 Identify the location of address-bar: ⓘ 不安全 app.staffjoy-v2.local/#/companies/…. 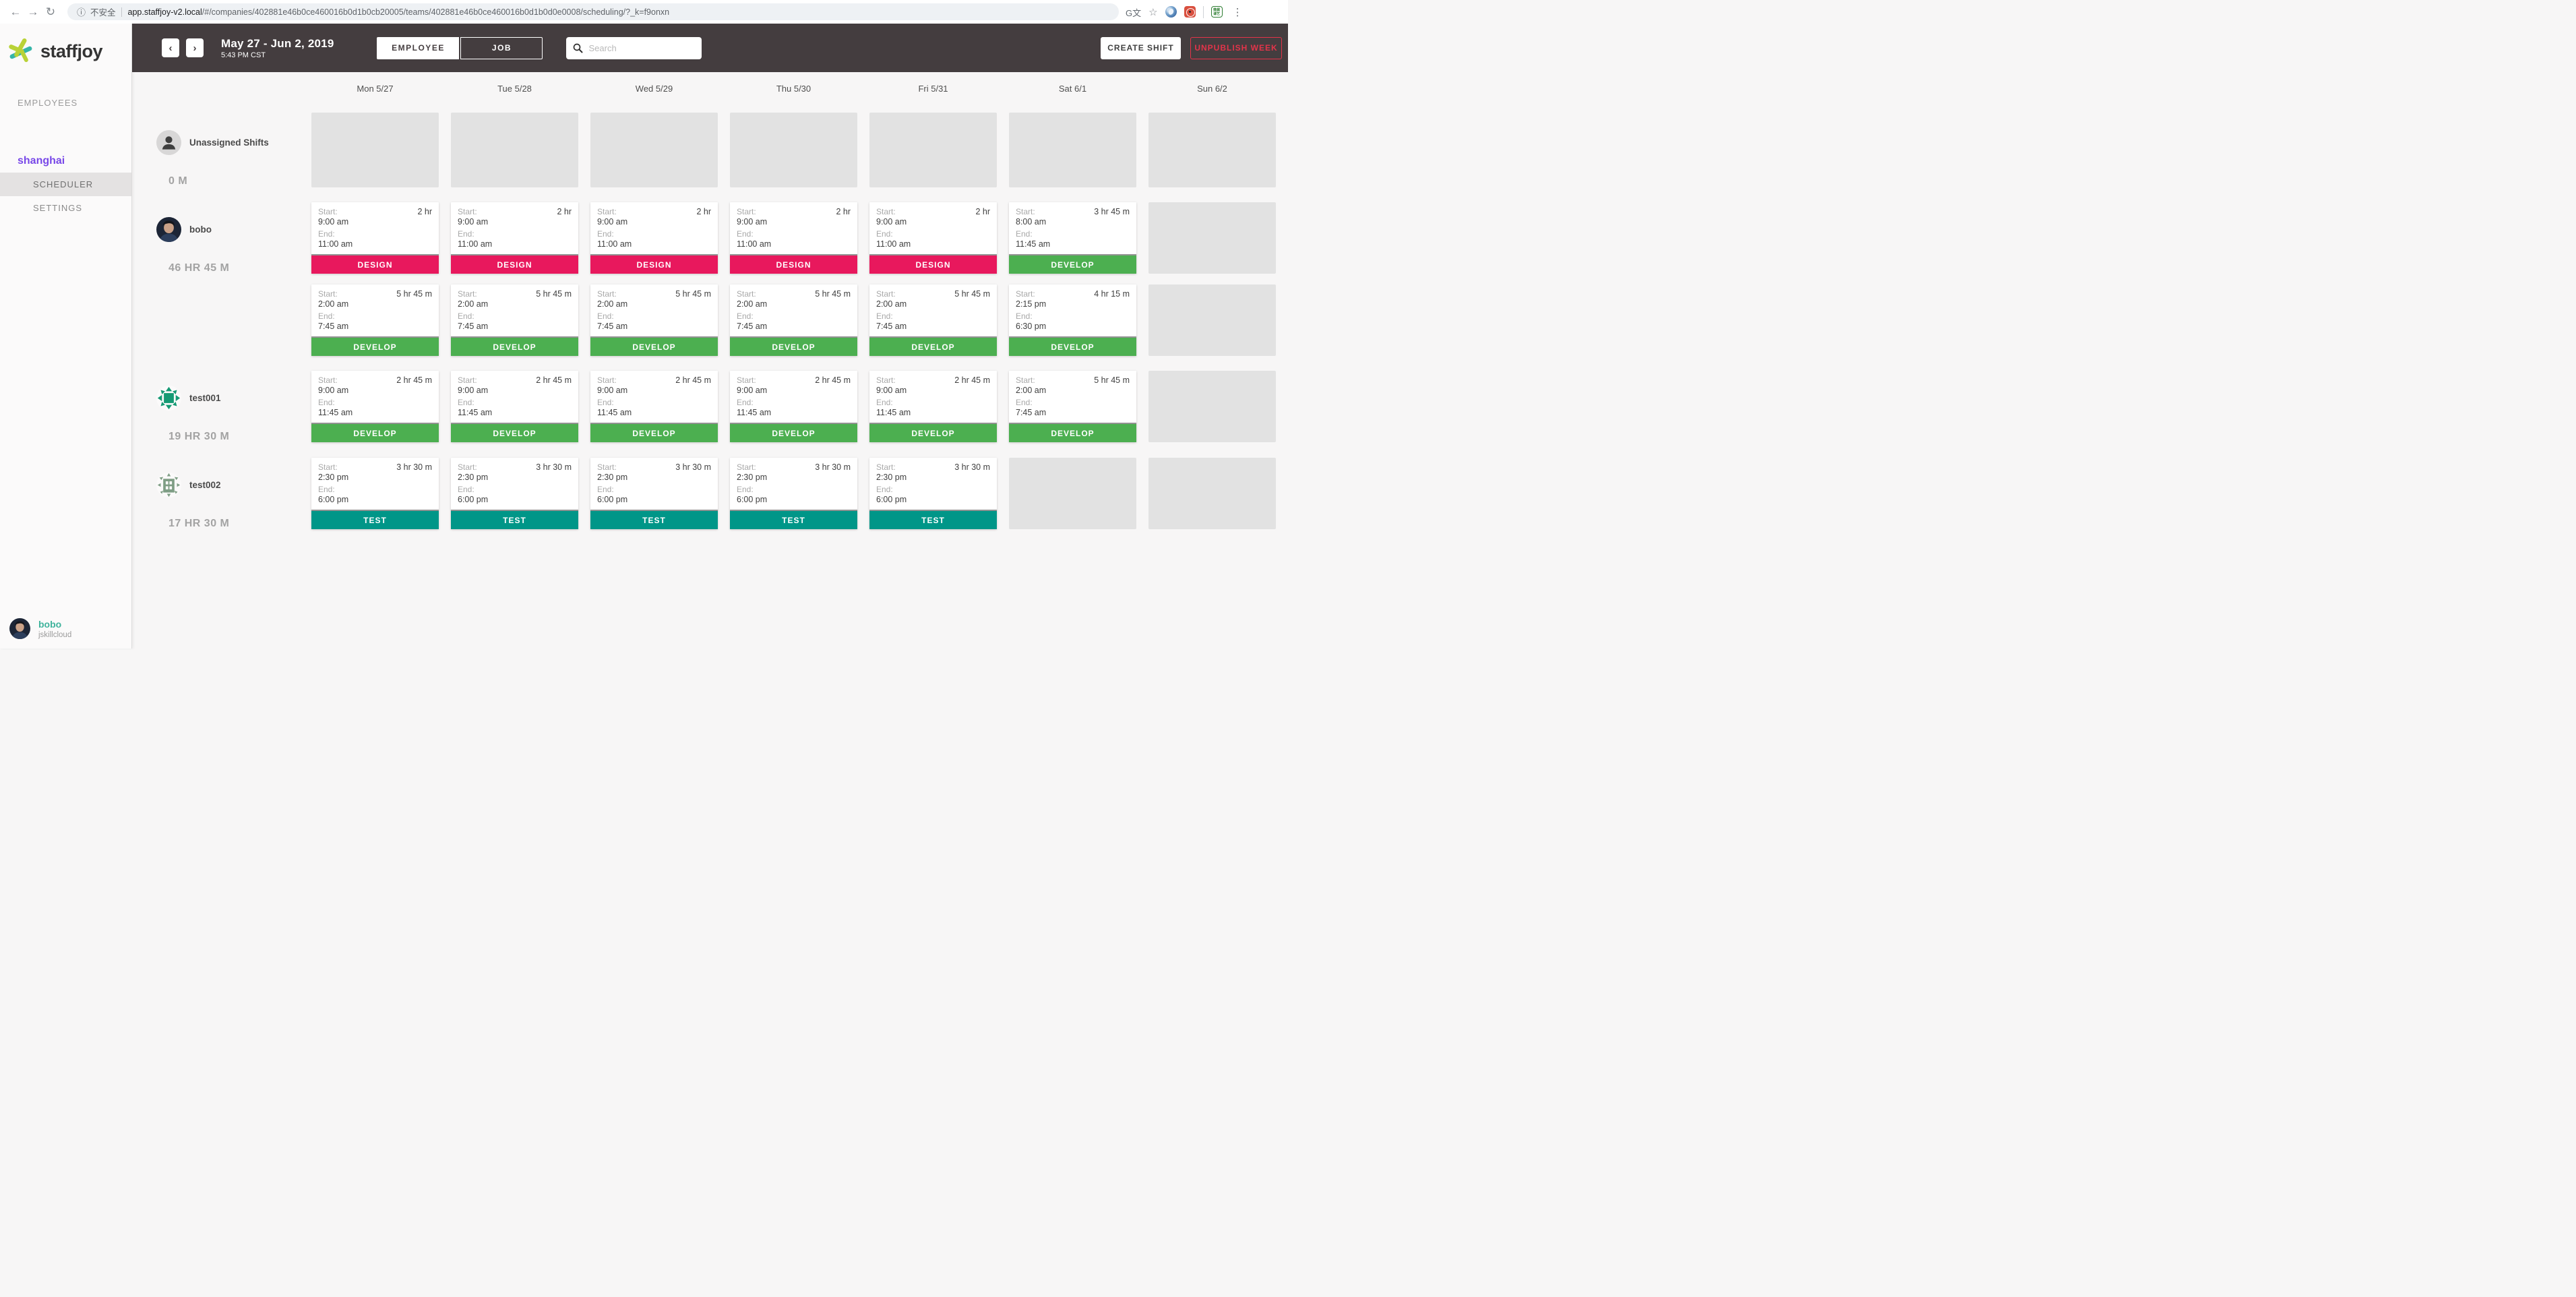
(593, 11).